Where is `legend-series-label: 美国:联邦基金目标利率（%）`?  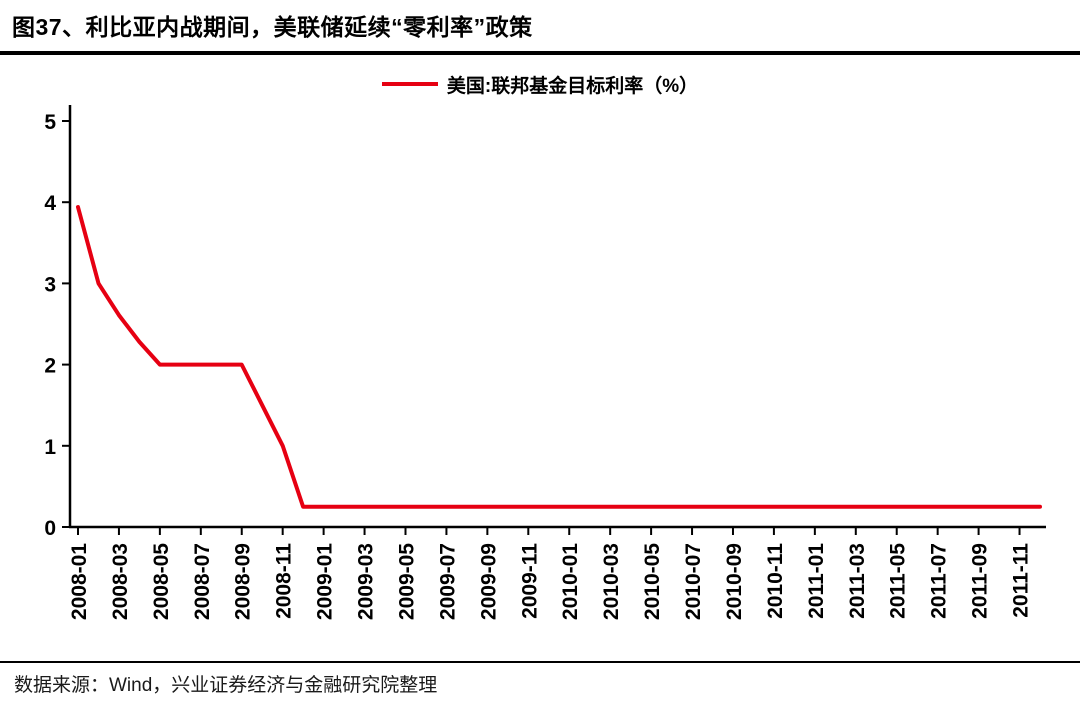
legend-series-label: 美国:联邦基金目标利率（%） is located at coordinates (572, 86).